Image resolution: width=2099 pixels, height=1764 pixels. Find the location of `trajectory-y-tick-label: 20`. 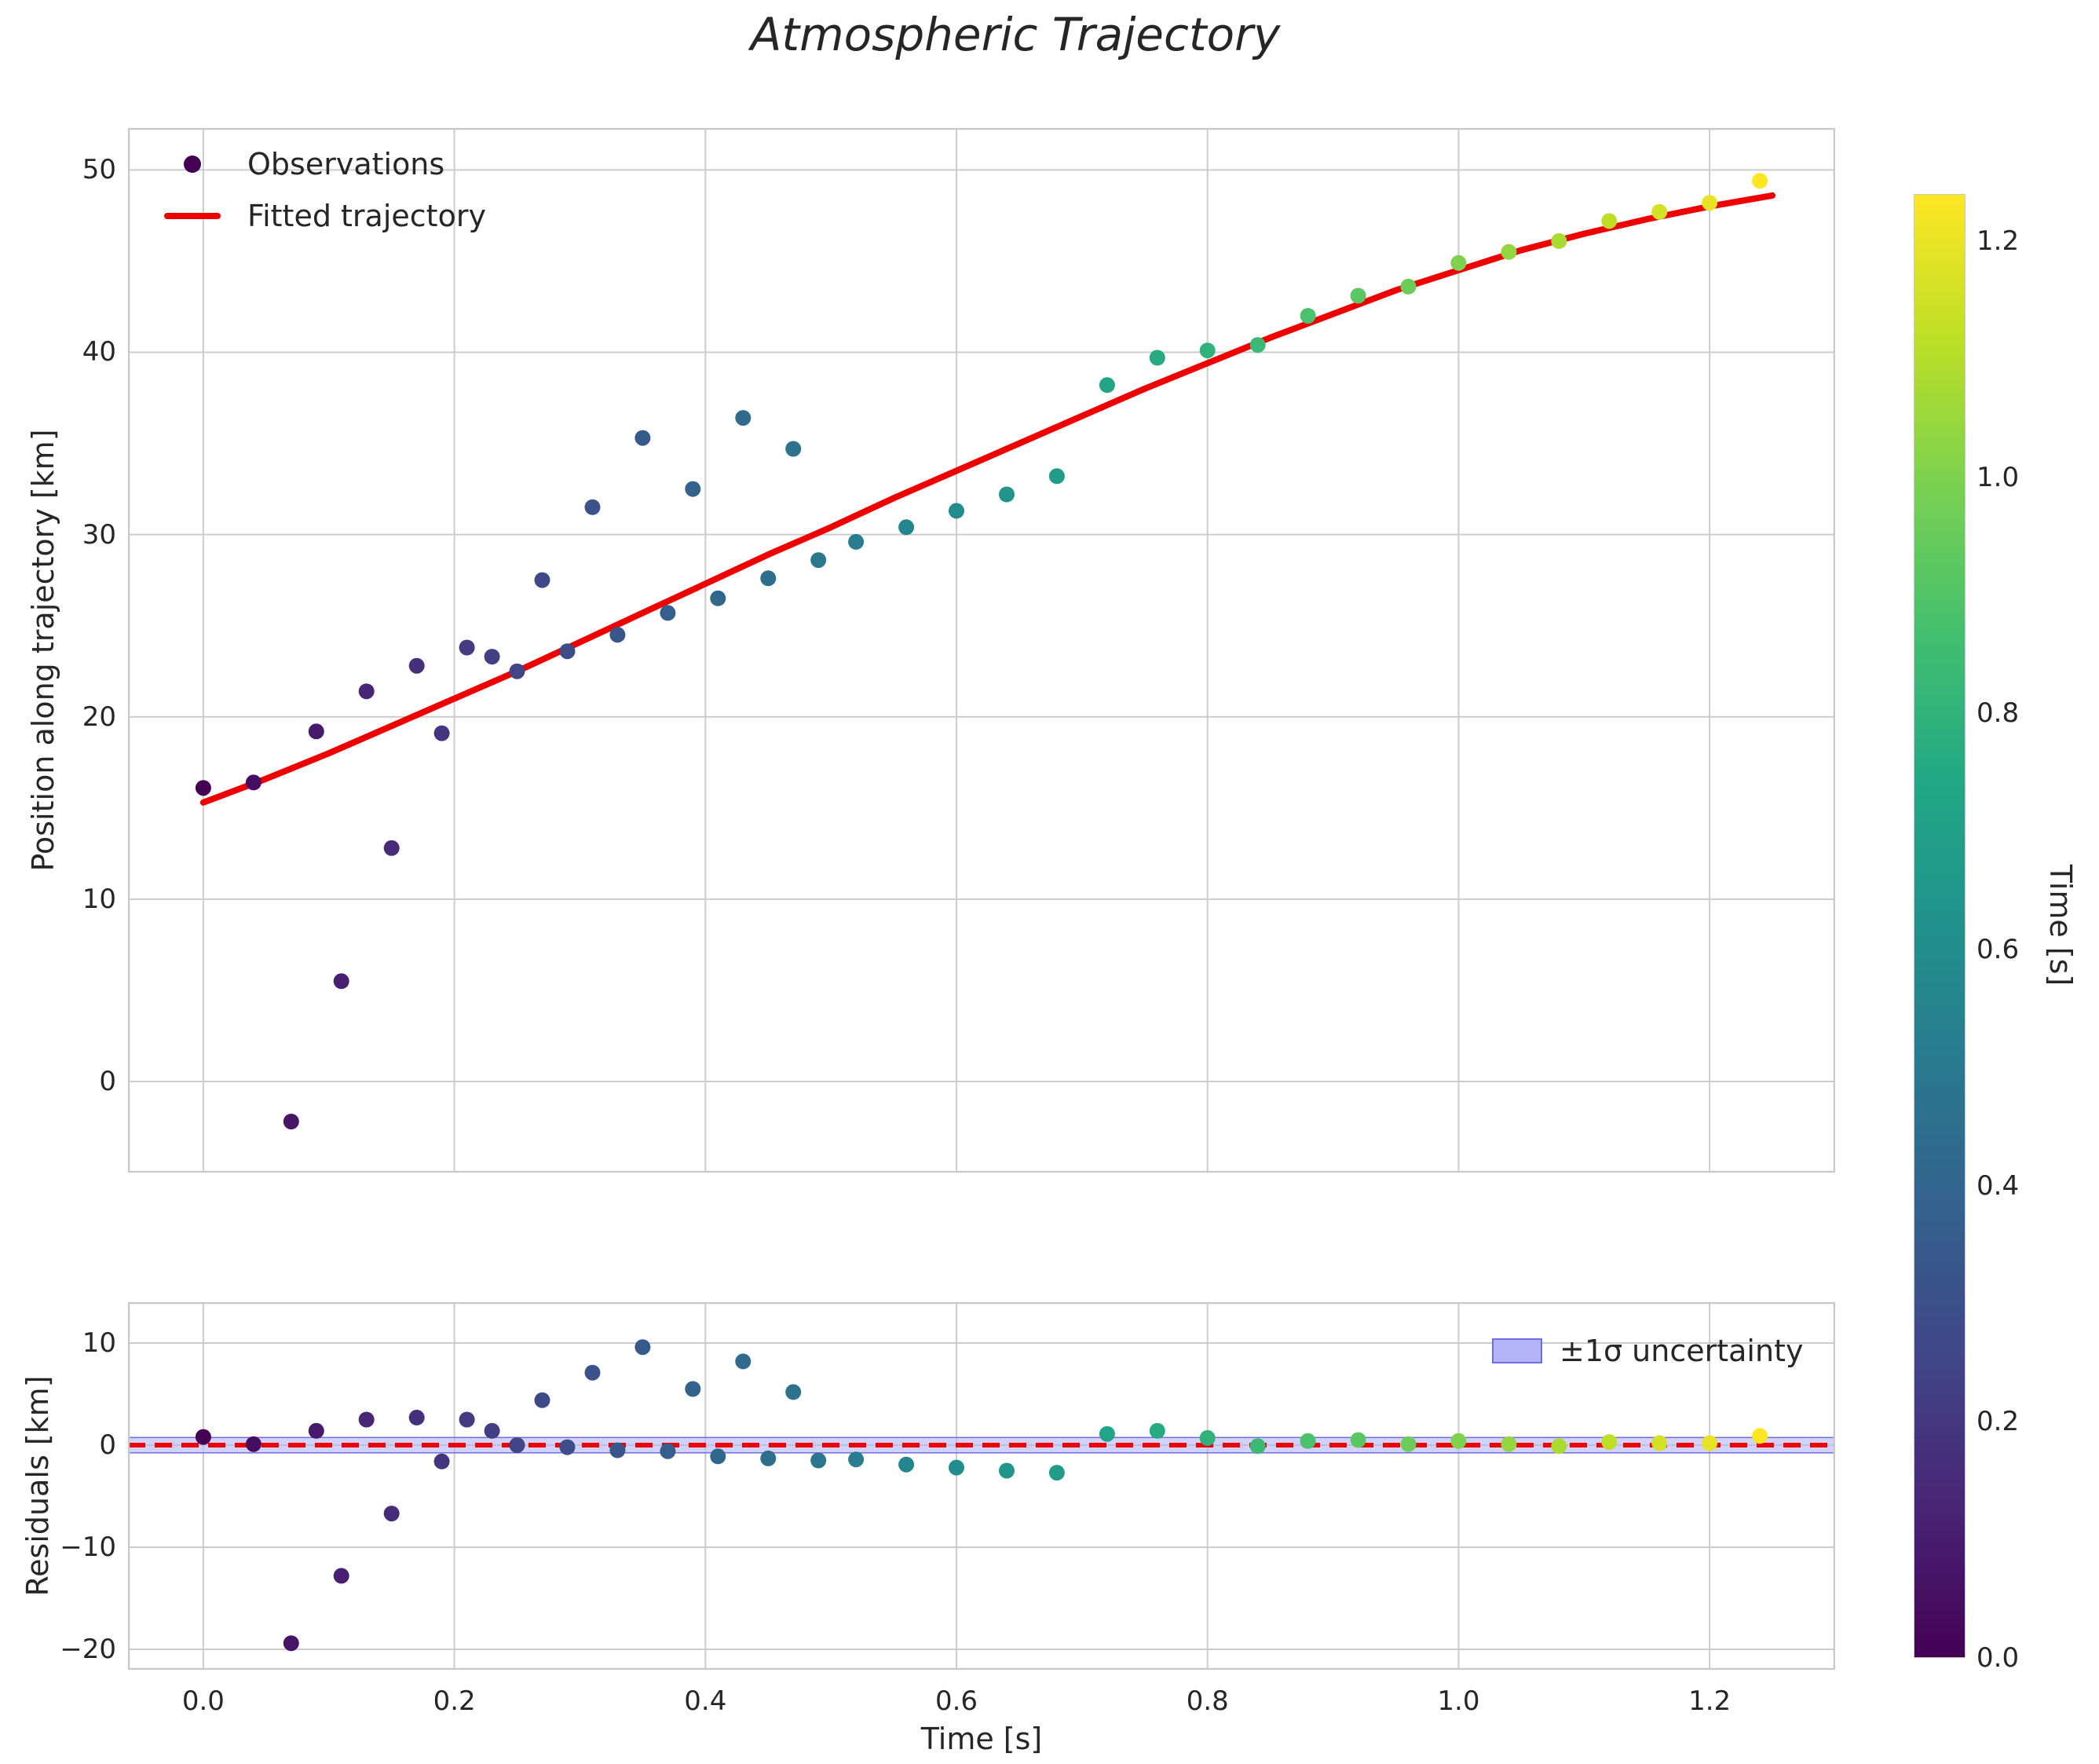

trajectory-y-tick-label: 20 is located at coordinates (99, 717).